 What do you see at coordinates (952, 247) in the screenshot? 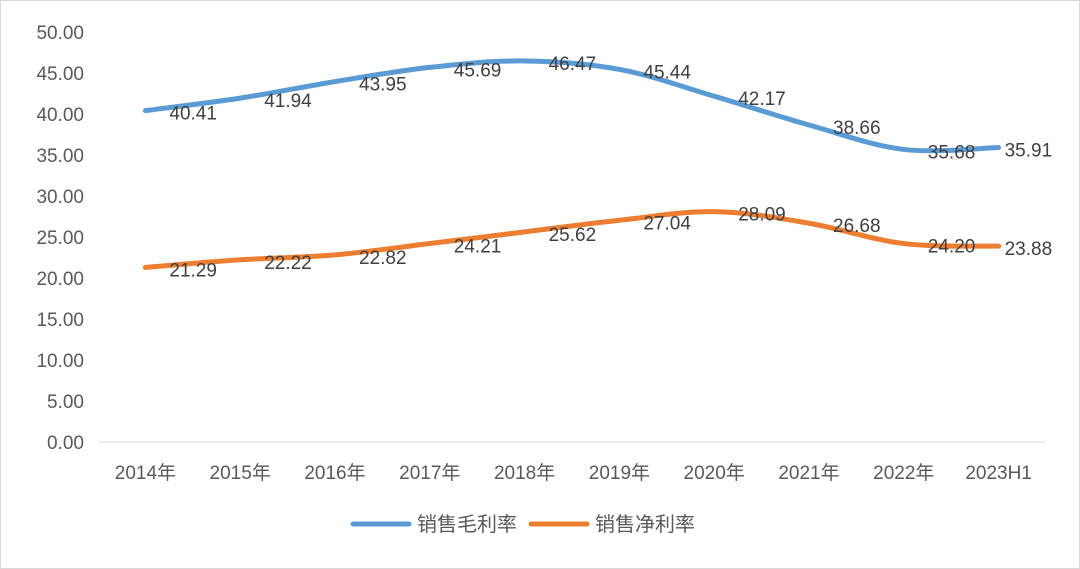
I see `data-label: 24.20` at bounding box center [952, 247].